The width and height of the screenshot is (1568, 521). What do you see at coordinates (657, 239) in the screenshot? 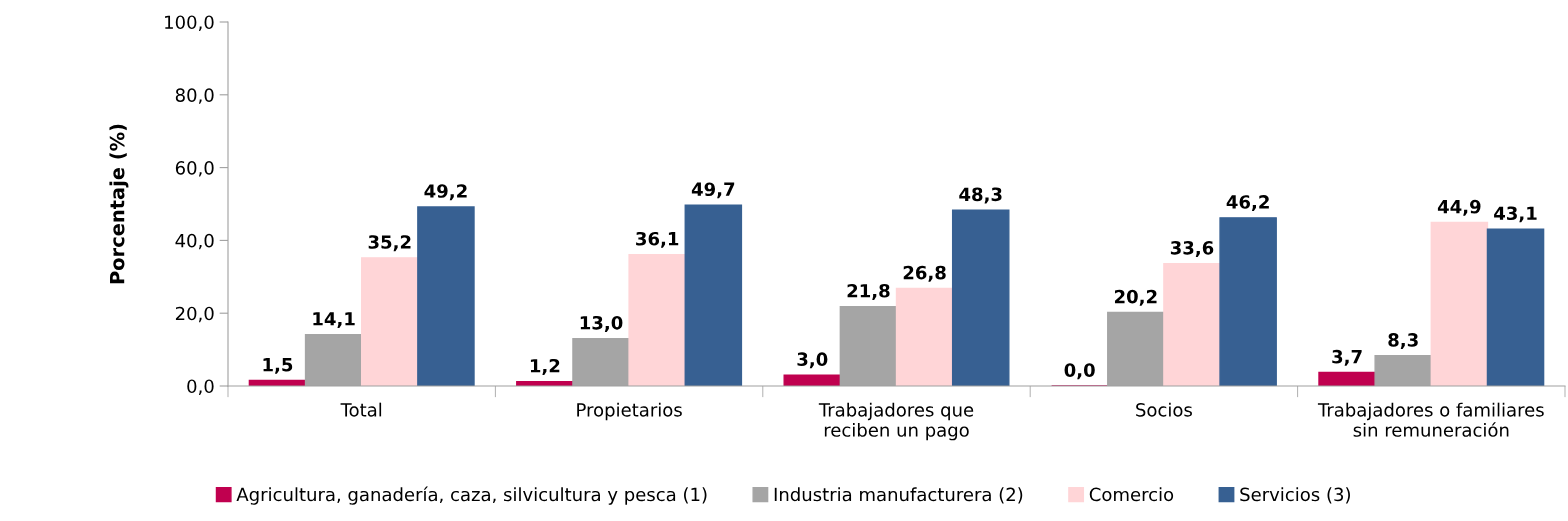
I see `data-label: 36,1` at bounding box center [657, 239].